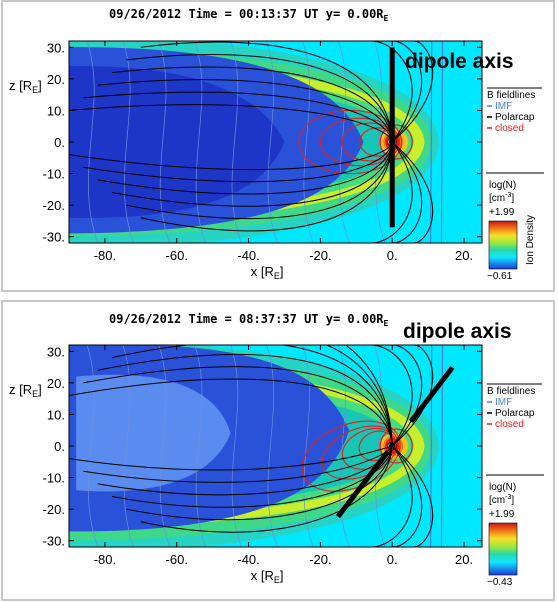 The height and width of the screenshot is (602, 558). What do you see at coordinates (153, 433) in the screenshot?
I see `tail-lobe-pale` at bounding box center [153, 433].